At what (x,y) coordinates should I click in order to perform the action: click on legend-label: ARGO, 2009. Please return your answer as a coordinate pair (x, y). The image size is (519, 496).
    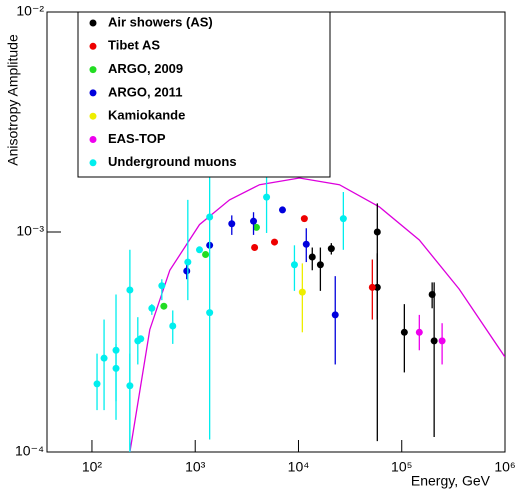
    Looking at the image, I should click on (145, 68).